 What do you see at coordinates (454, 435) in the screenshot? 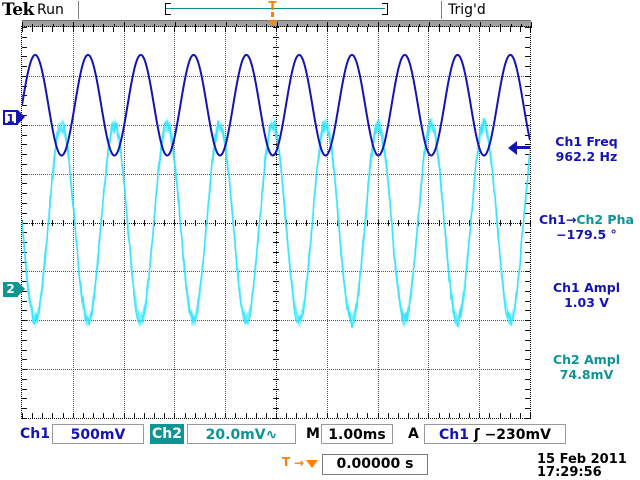
I see `trigger-source: Ch1` at bounding box center [454, 435].